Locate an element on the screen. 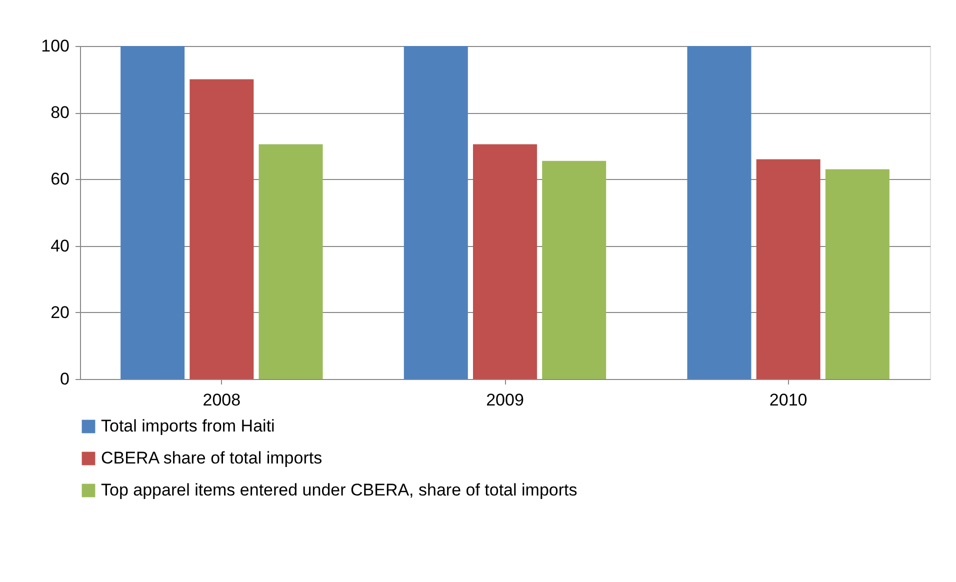 This screenshot has width=956, height=582. legend-label: Total imports from Haiti is located at coordinates (188, 426).